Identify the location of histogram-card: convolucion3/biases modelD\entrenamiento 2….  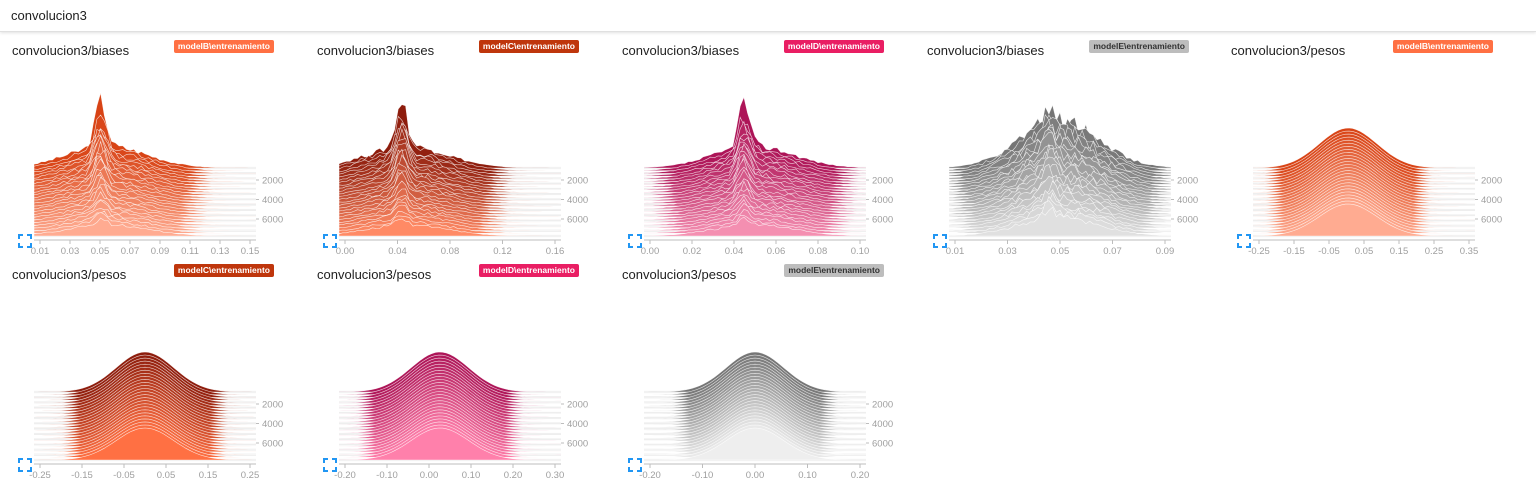
(758, 144).